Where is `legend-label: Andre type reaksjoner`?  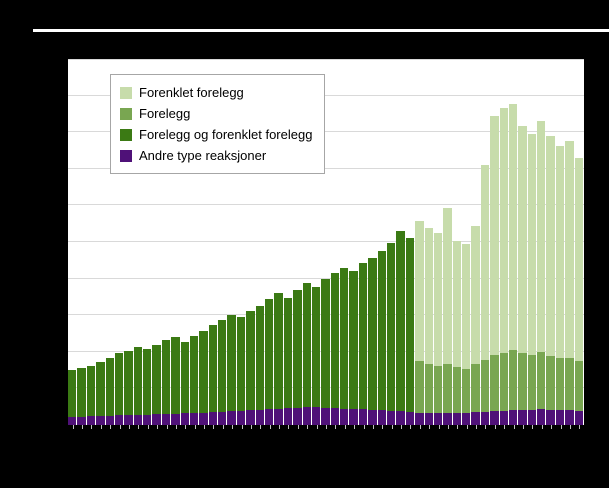
legend-label: Andre type reaksjoner is located at coordinates (203, 155).